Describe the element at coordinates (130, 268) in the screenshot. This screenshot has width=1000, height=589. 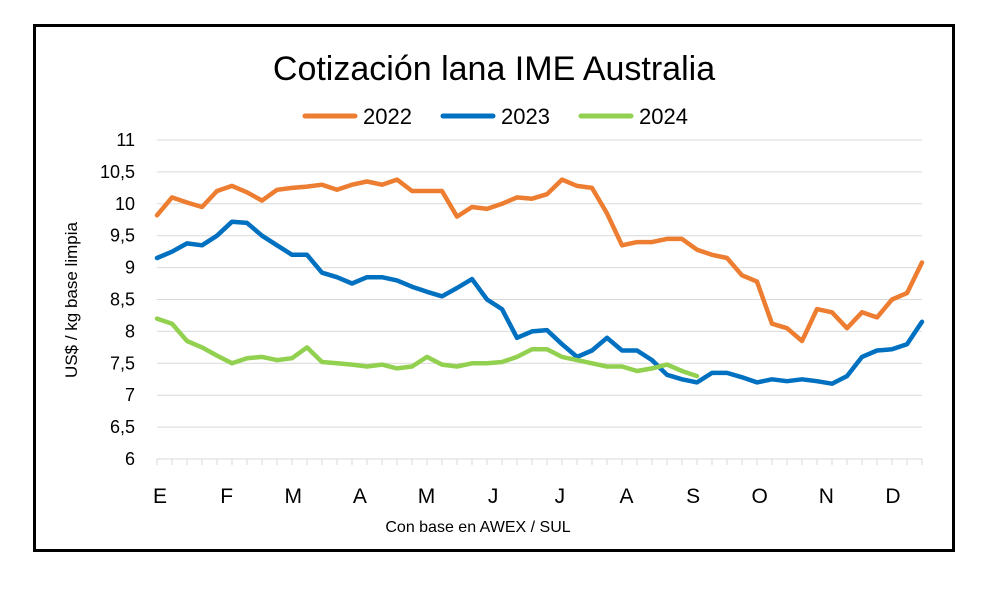
I see `y-tick-label: 9` at that location.